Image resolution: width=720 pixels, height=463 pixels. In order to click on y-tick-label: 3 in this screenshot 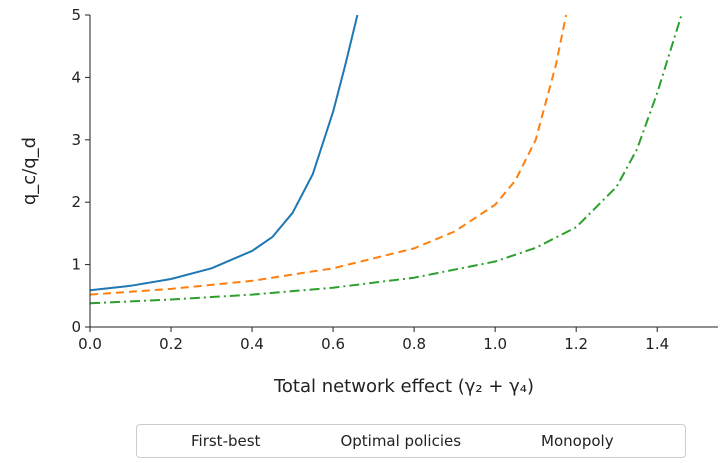, I will do `click(76, 140)`.